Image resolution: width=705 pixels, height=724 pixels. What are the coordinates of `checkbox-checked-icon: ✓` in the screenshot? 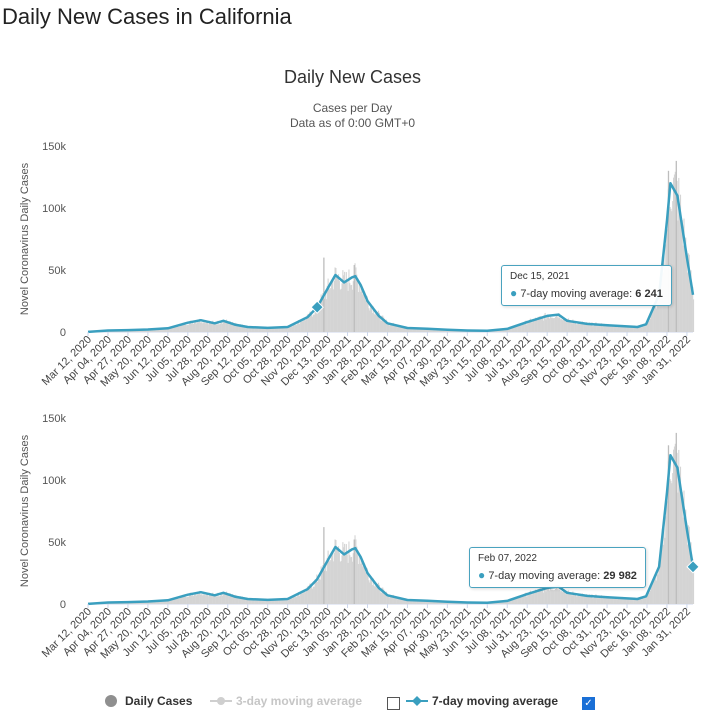 It's located at (588, 703).